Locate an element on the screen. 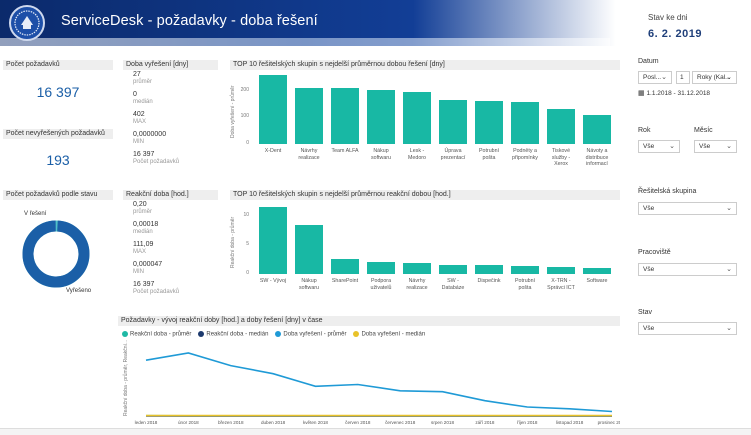  filter-datum-count-value: 1 is located at coordinates (682, 77).